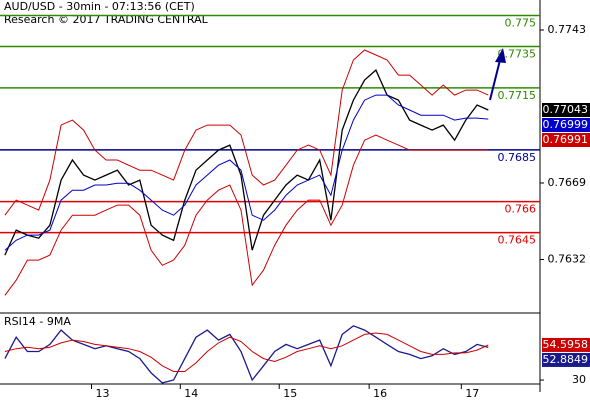  Describe the element at coordinates (191, 393) in the screenshot. I see `x-tick-label: 14` at that location.